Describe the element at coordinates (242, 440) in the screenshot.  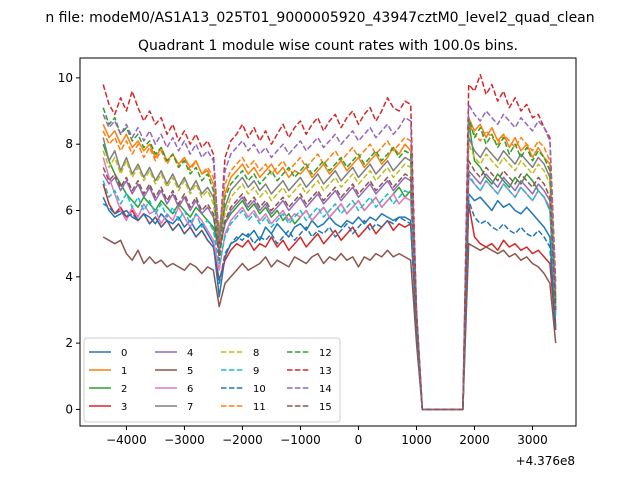
I see `x-tick-label: −2000` at that location.